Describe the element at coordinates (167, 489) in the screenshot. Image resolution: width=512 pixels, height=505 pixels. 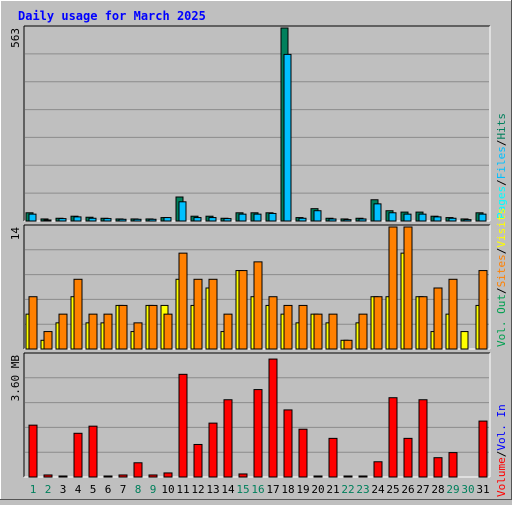
I see `day-label: 10` at that location.